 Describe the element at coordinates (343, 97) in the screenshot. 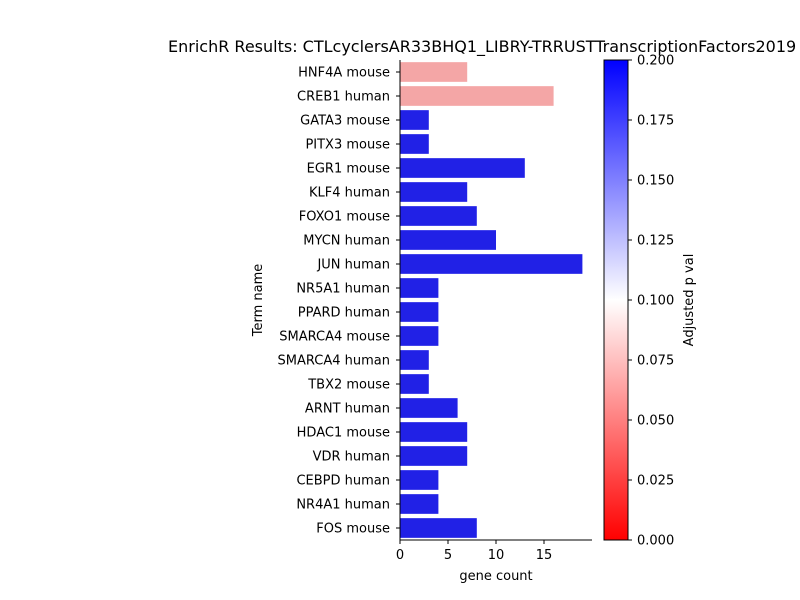

I see `y-tick-label: CREB1 human` at that location.